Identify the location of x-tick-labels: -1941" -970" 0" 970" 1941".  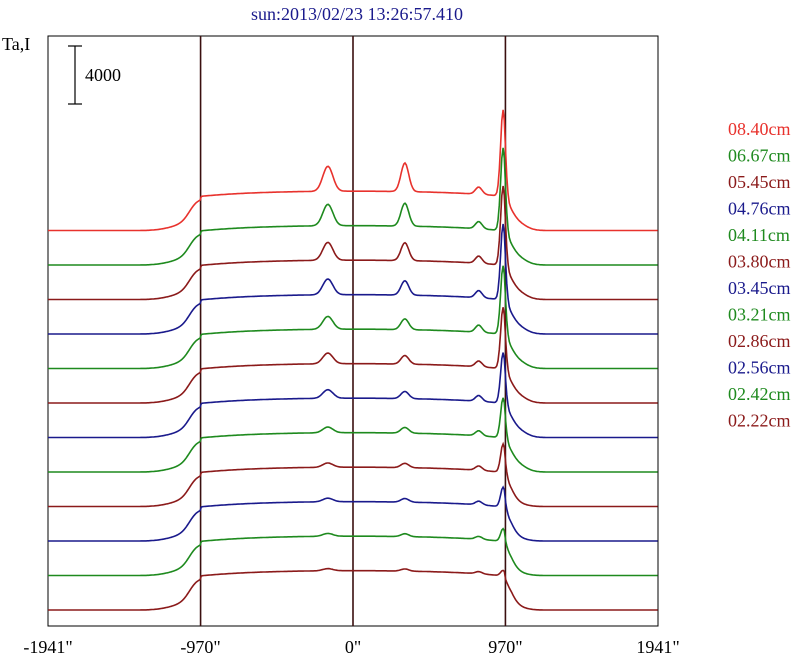
(351, 647).